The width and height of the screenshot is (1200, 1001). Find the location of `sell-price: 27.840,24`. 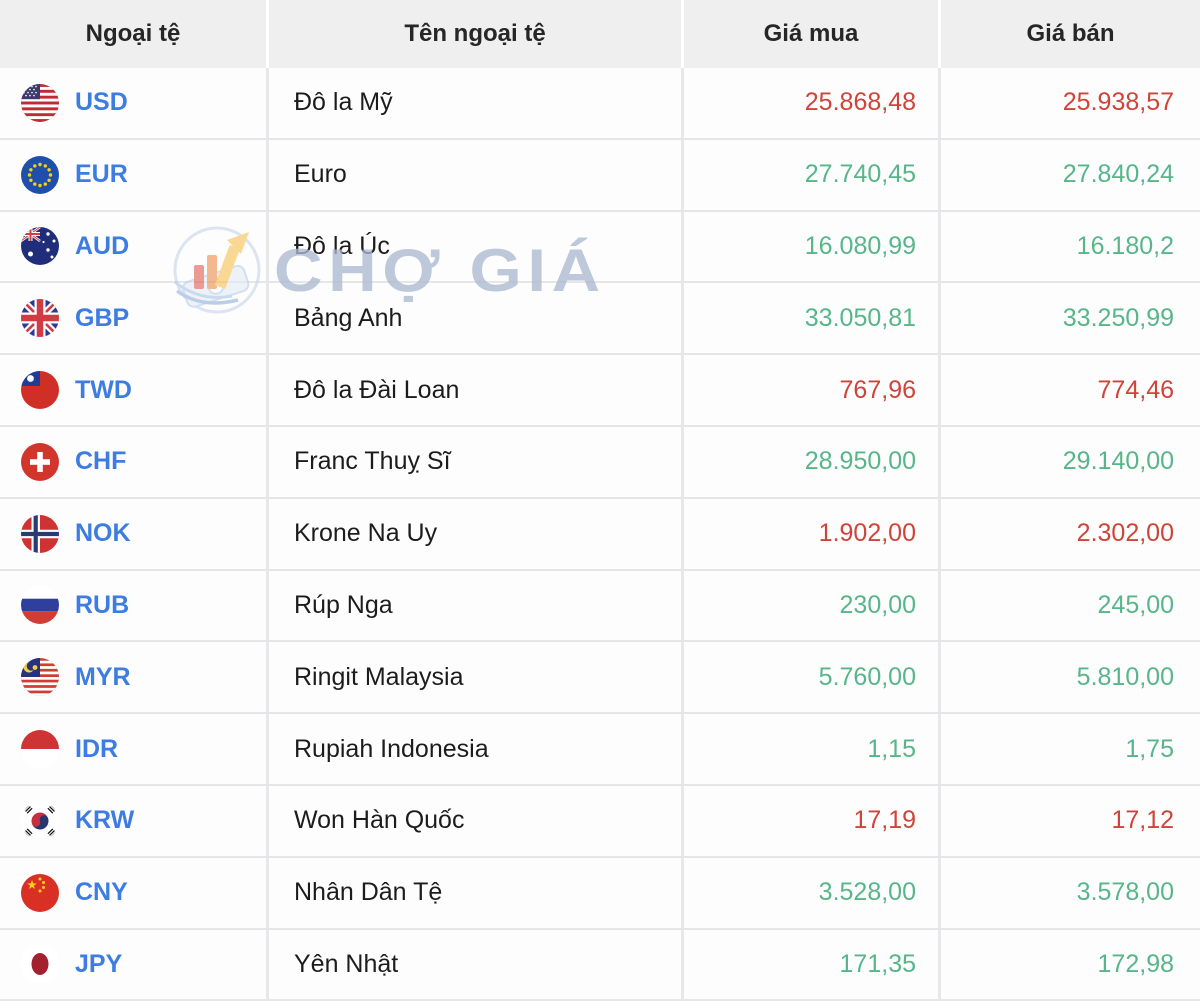

sell-price: 27.840,24 is located at coordinates (1070, 174).